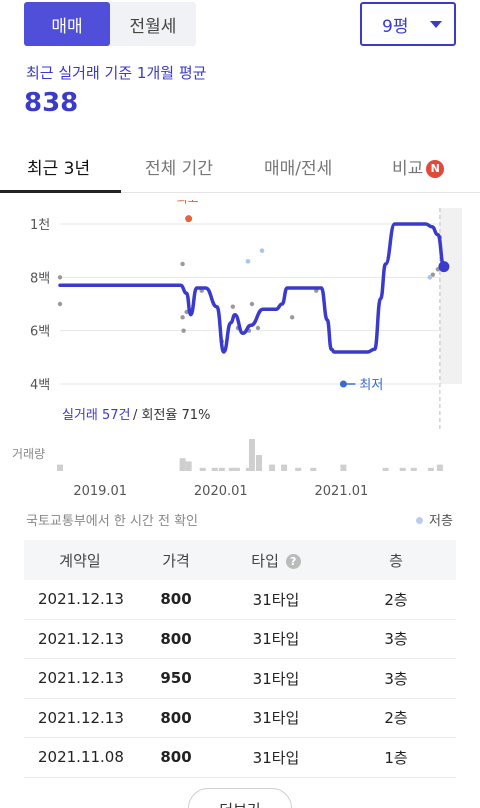 This screenshot has height=808, width=480. I want to click on tab-recent-3-years: 최근 3년, so click(58, 166).